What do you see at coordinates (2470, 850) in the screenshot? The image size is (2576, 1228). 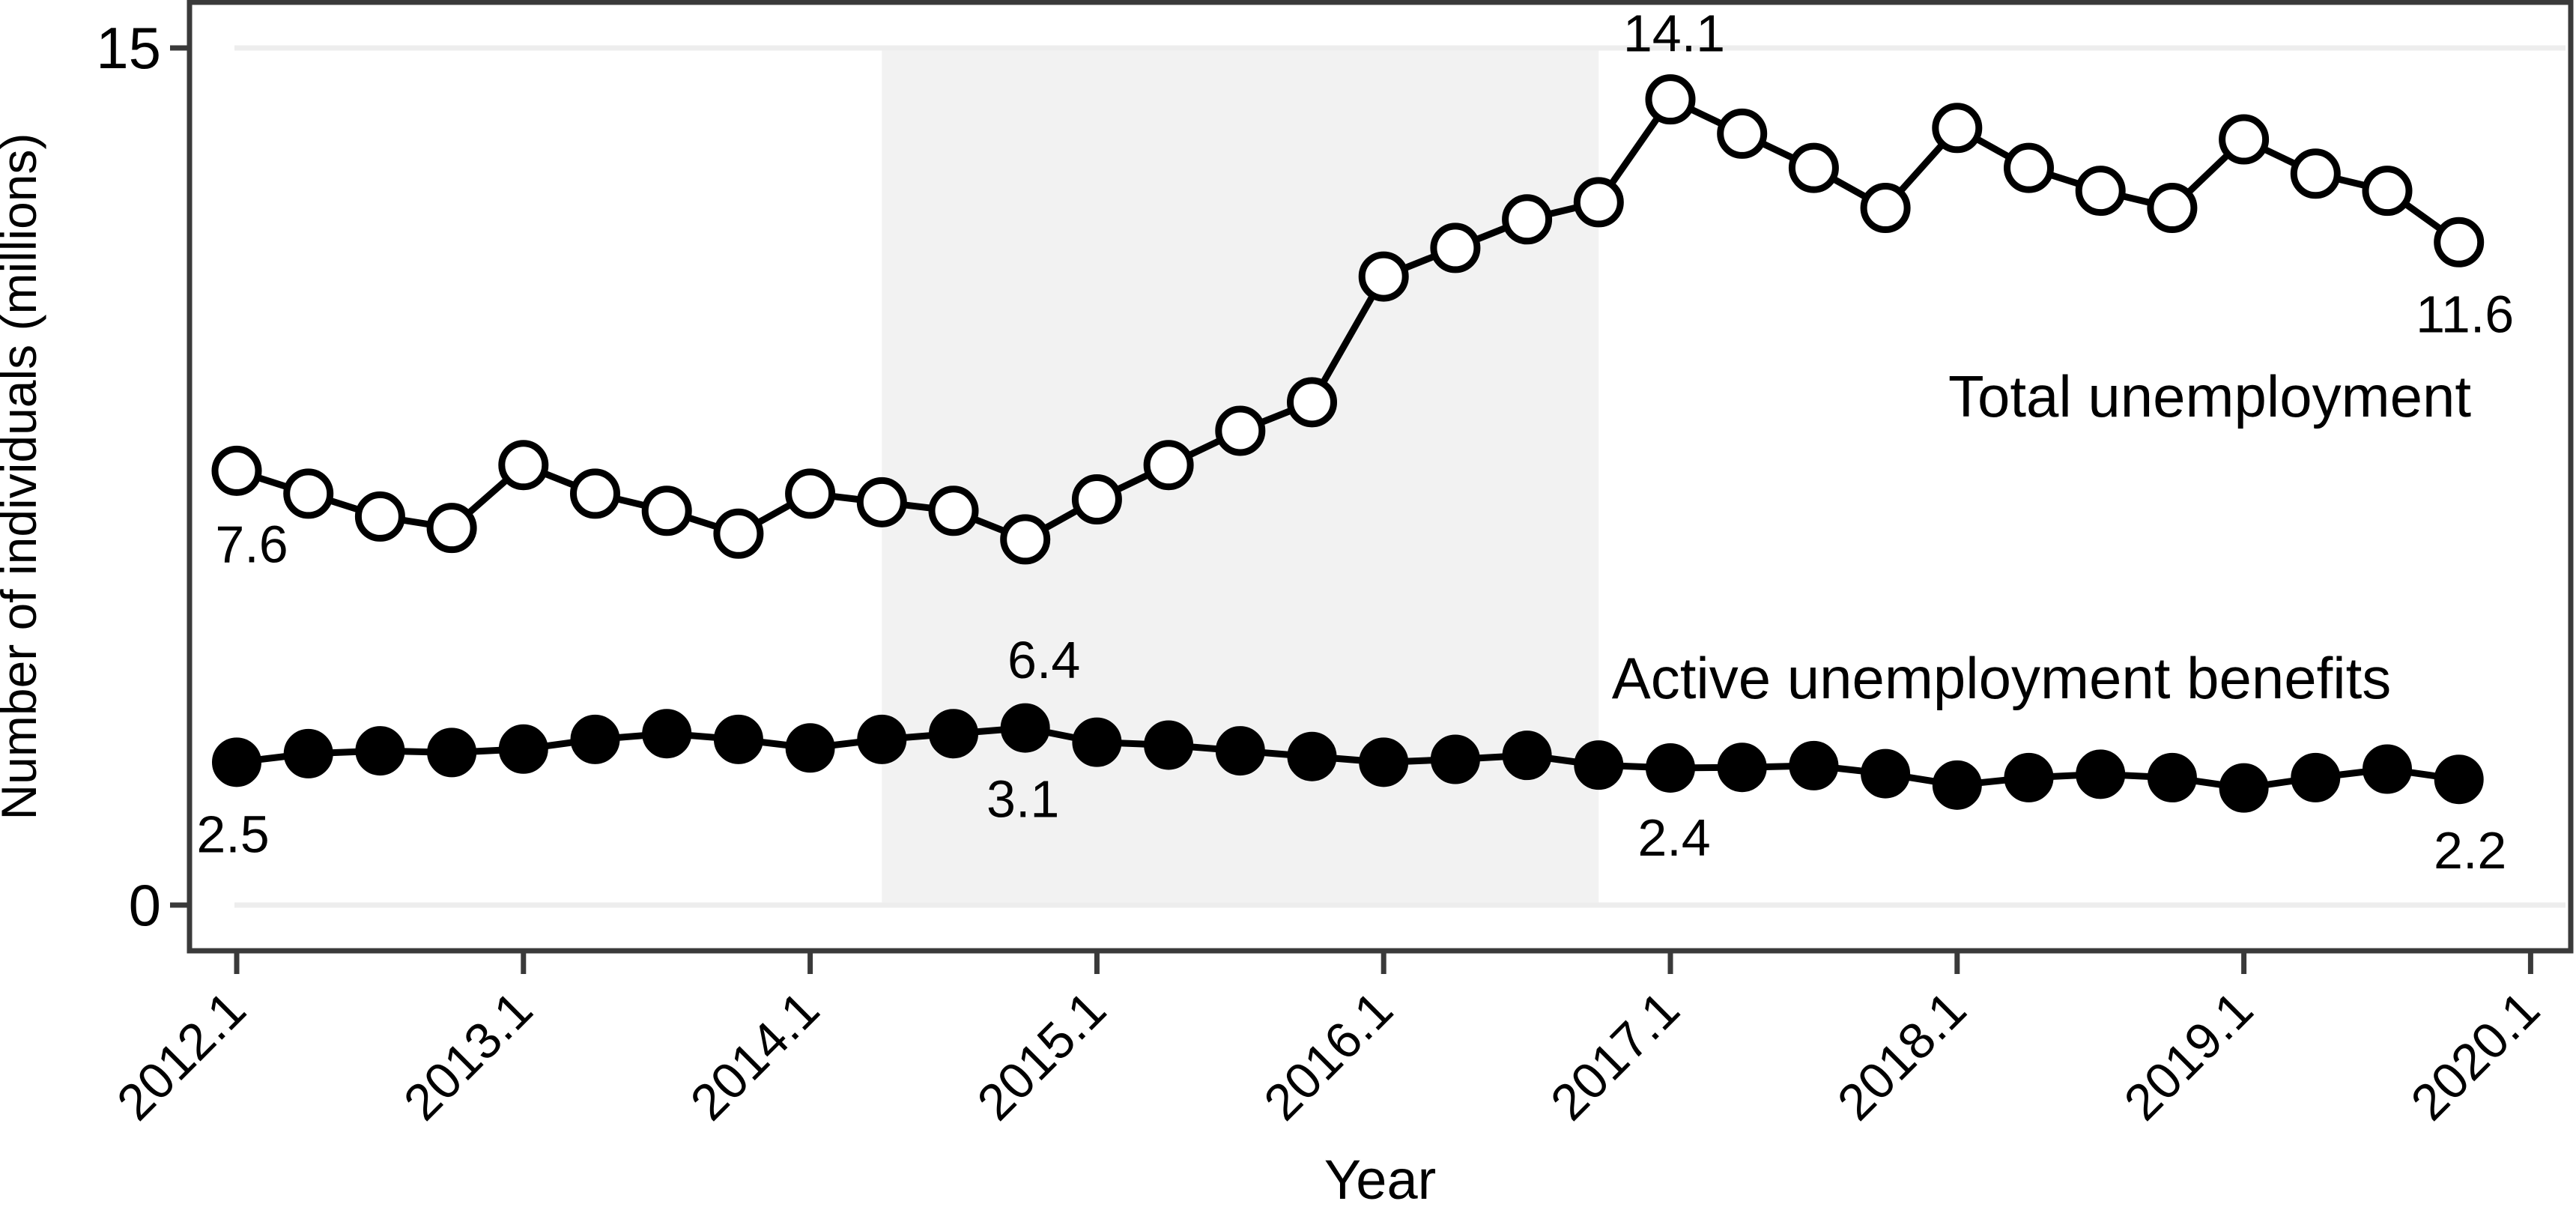 I see `point-label: 2.2` at bounding box center [2470, 850].